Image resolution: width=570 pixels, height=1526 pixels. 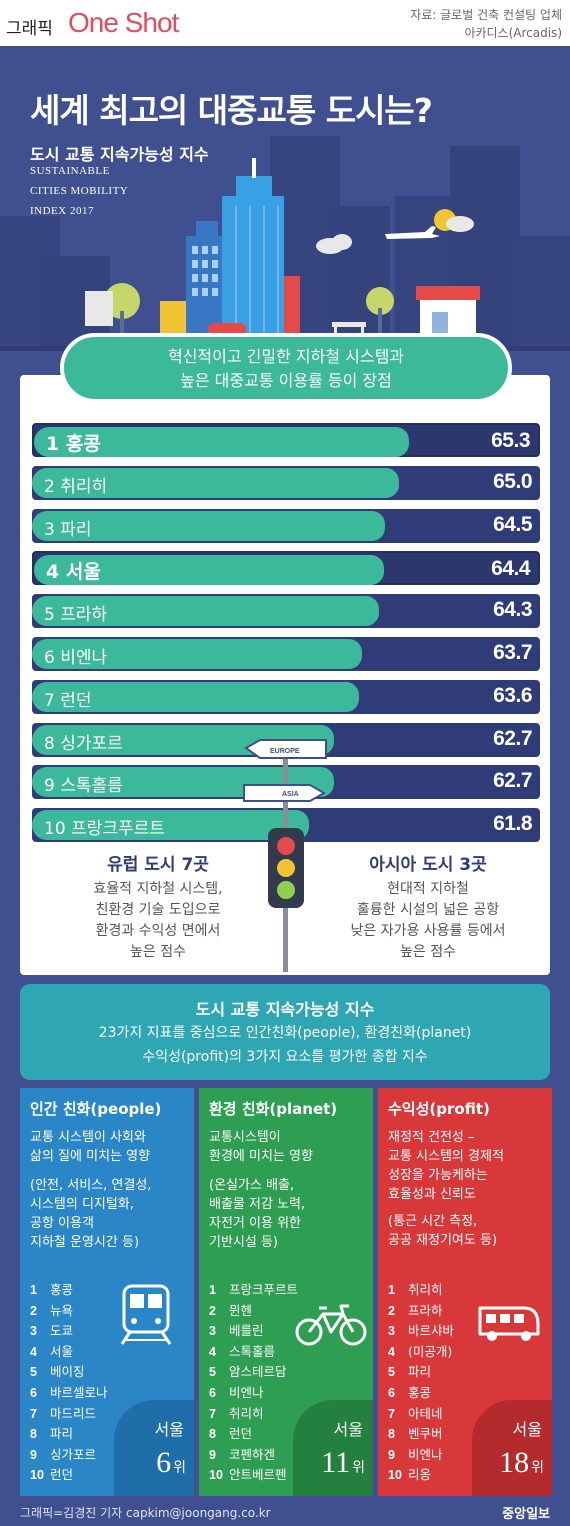 What do you see at coordinates (512, 781) in the screenshot?
I see `bar-value-label: 62.7` at bounding box center [512, 781].